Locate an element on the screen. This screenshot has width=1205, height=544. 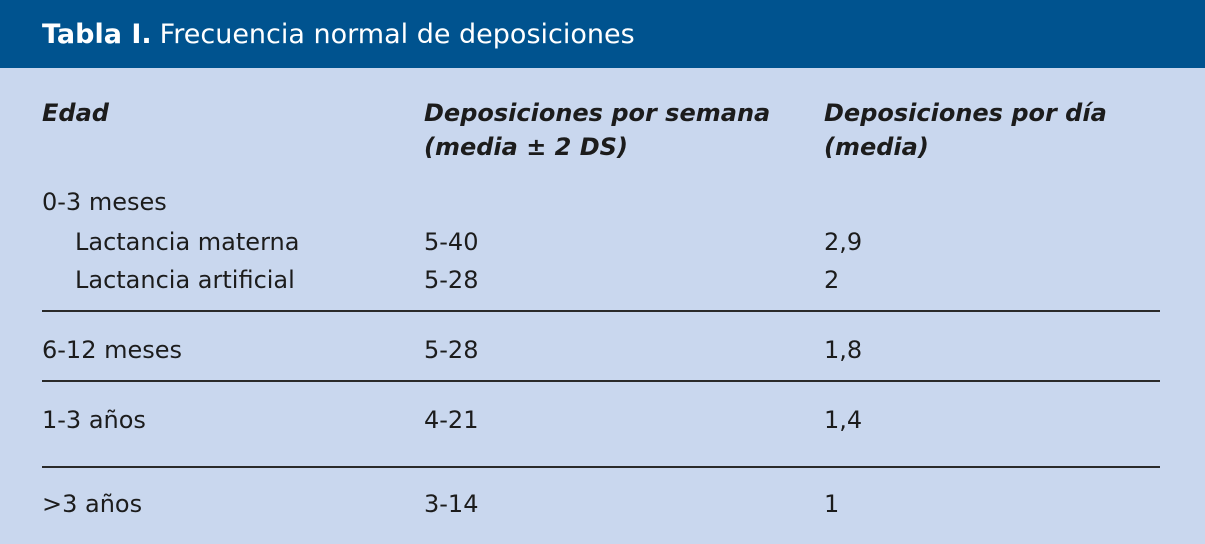
table-row-age: Lactancia artificial is located at coordinates (185, 280).